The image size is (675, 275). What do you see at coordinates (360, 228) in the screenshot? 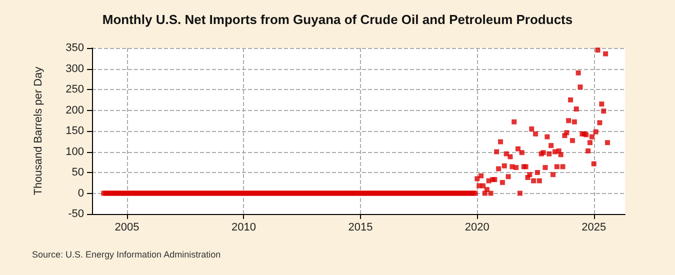
I see `x-tick-label: 2015` at bounding box center [360, 228].